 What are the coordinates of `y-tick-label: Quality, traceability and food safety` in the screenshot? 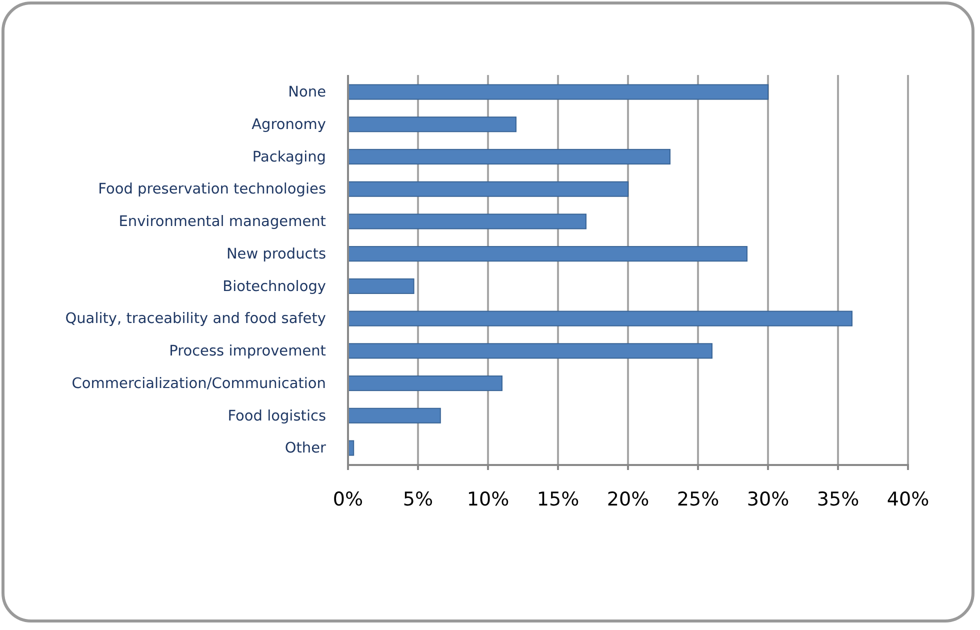 It's located at (195, 319).